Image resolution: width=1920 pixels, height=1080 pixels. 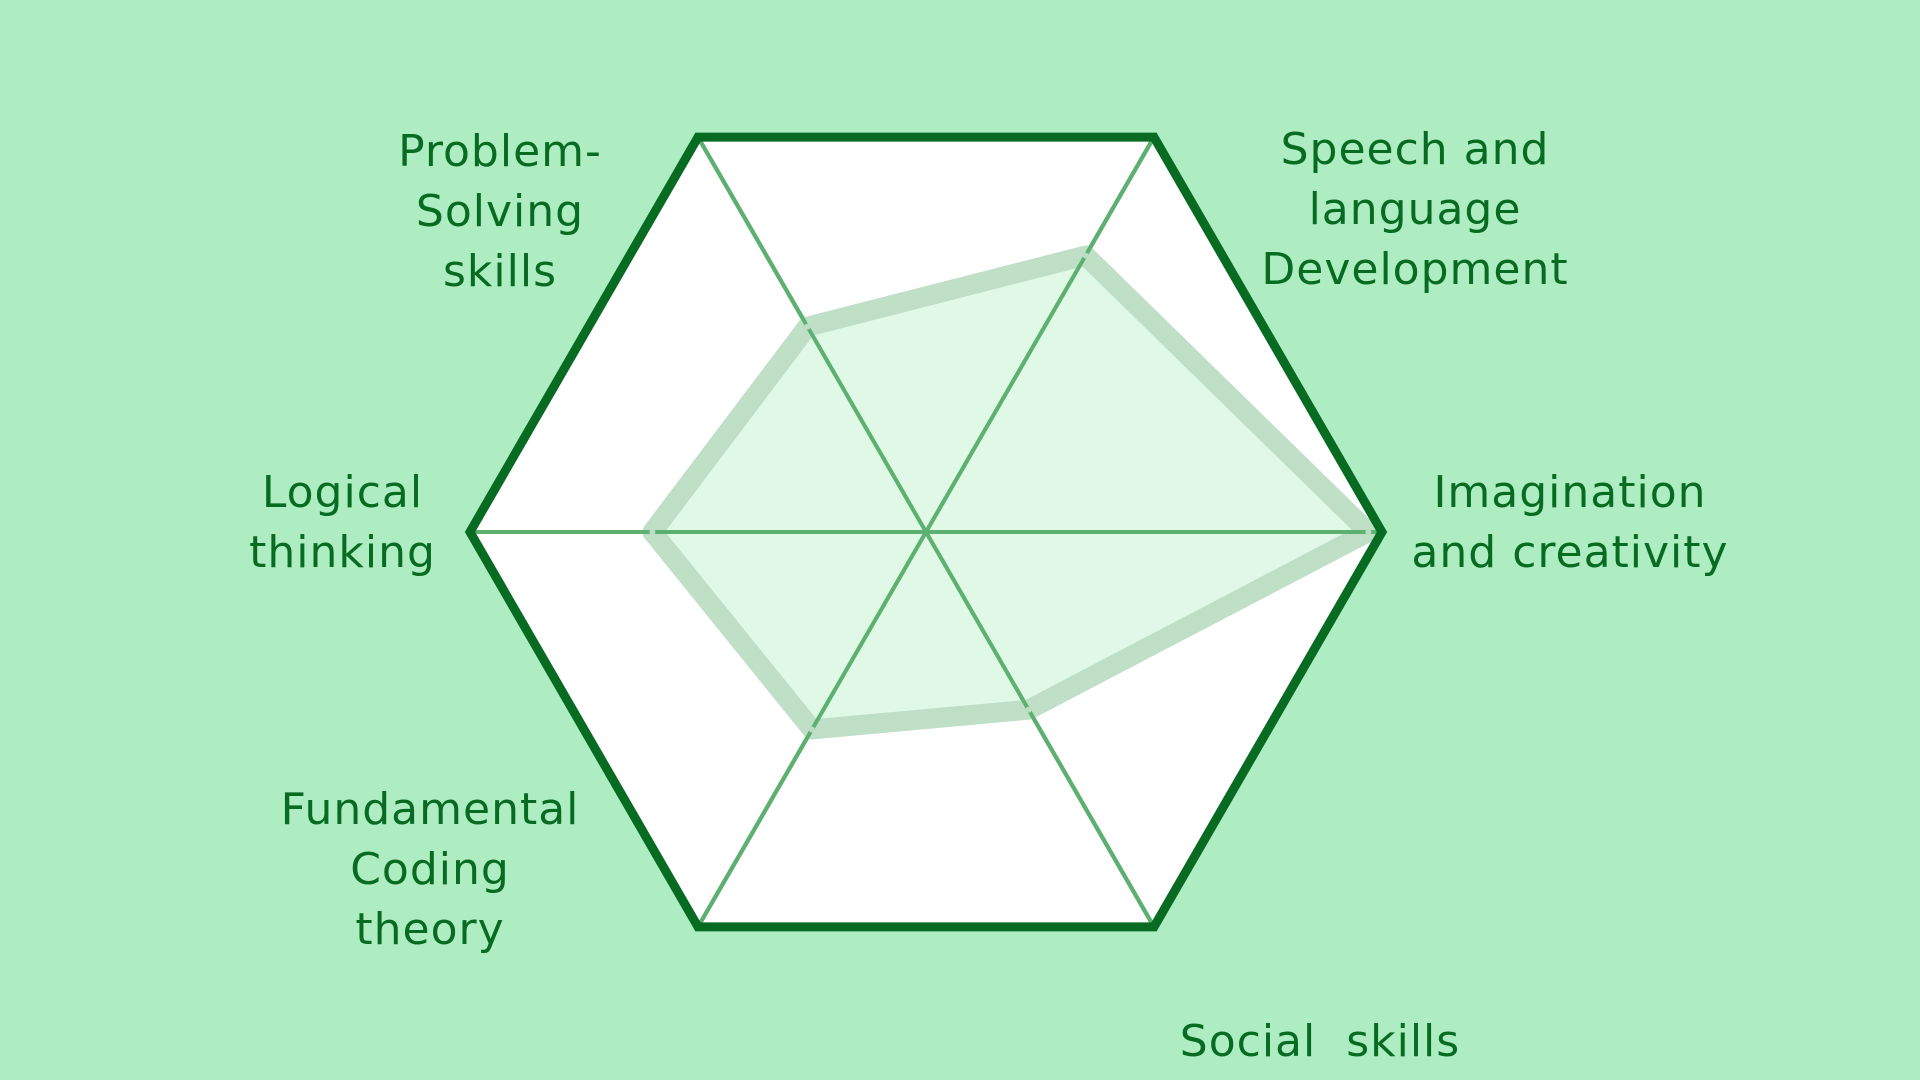 I want to click on axis-label-line: Logical, so click(x=342, y=492).